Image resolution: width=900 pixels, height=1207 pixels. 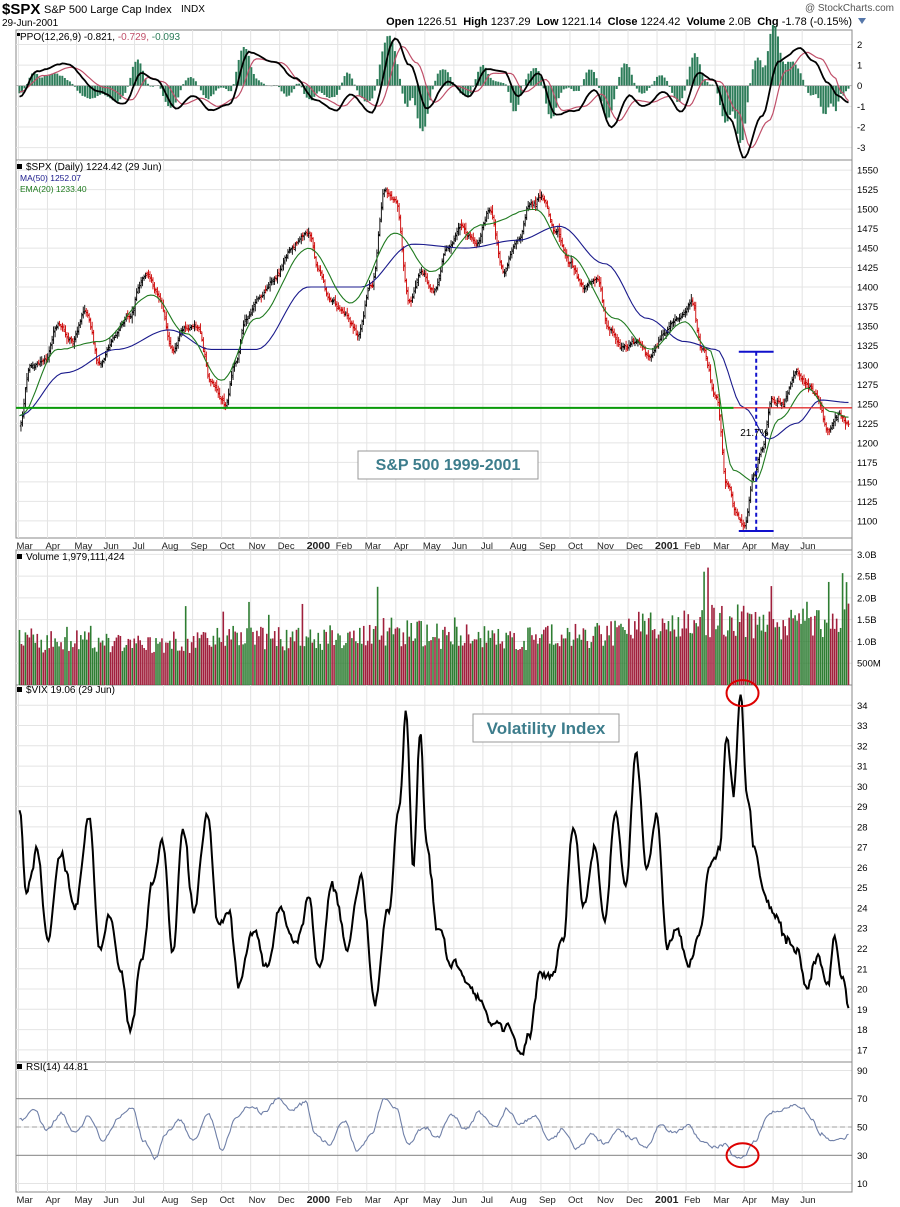 I want to click on x-tick-label: Jun, so click(x=807, y=546).